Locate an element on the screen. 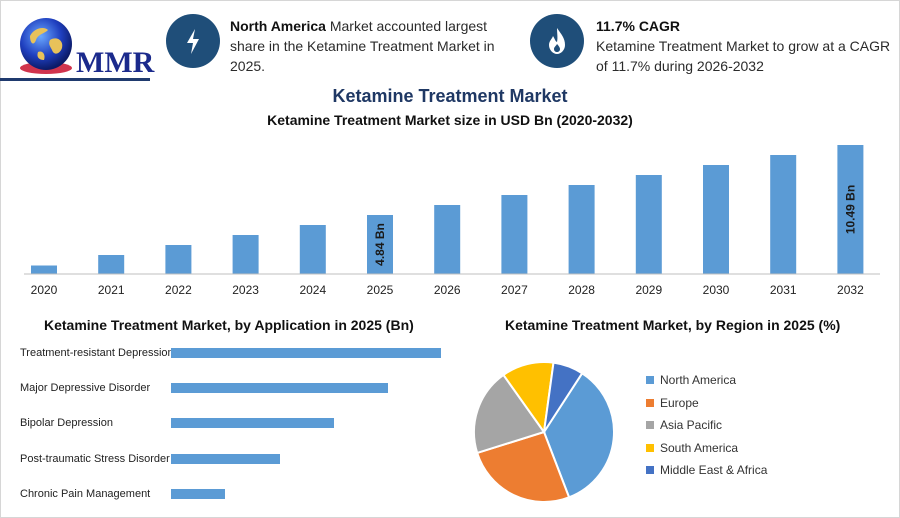  x-tick-2026: 2026 is located at coordinates (447, 290).